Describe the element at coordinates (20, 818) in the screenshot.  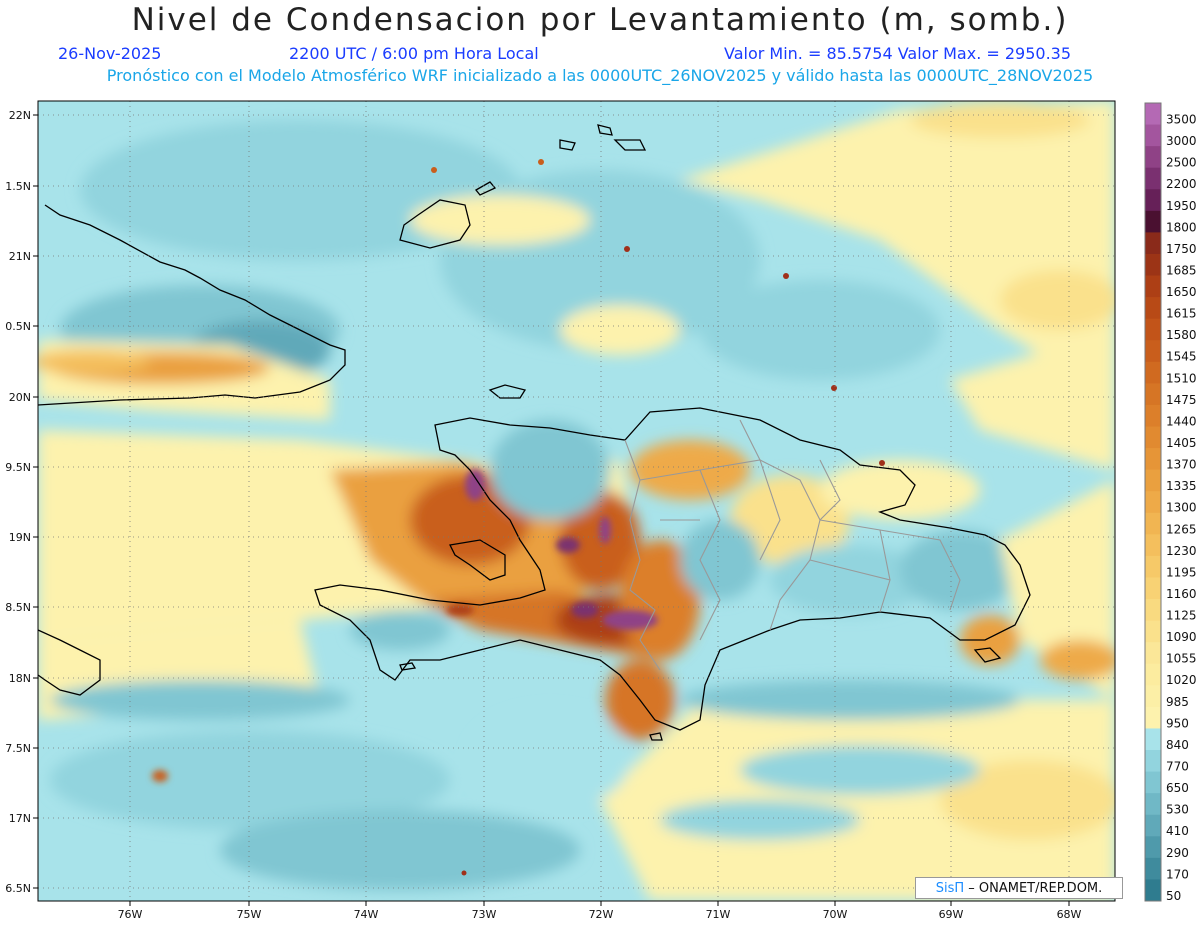
I see `y-tick-label: 17N` at that location.